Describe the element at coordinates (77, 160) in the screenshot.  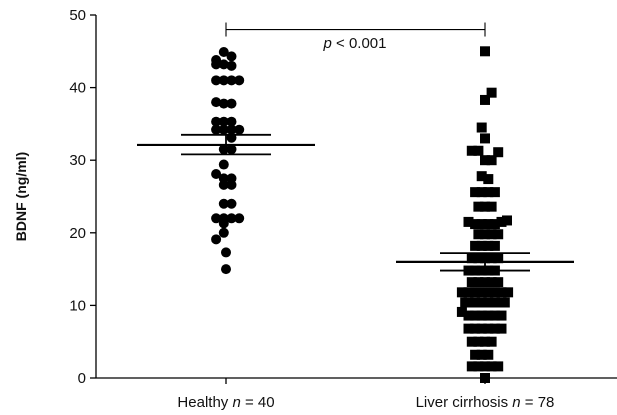
I see `y-tick-label: 30` at that location.